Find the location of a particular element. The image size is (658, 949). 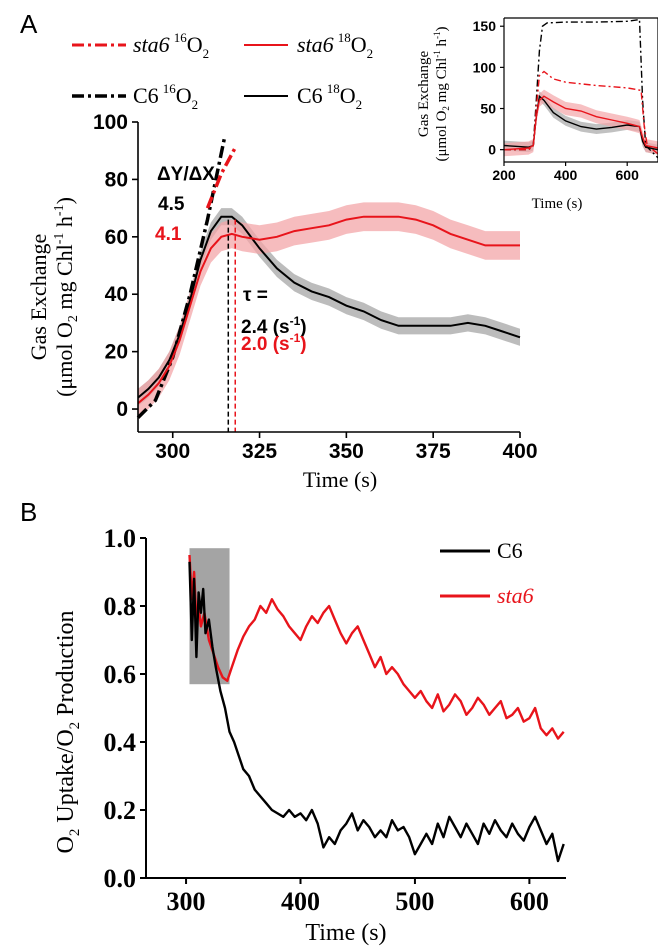

chart-a-vlines is located at coordinates (231, 325).